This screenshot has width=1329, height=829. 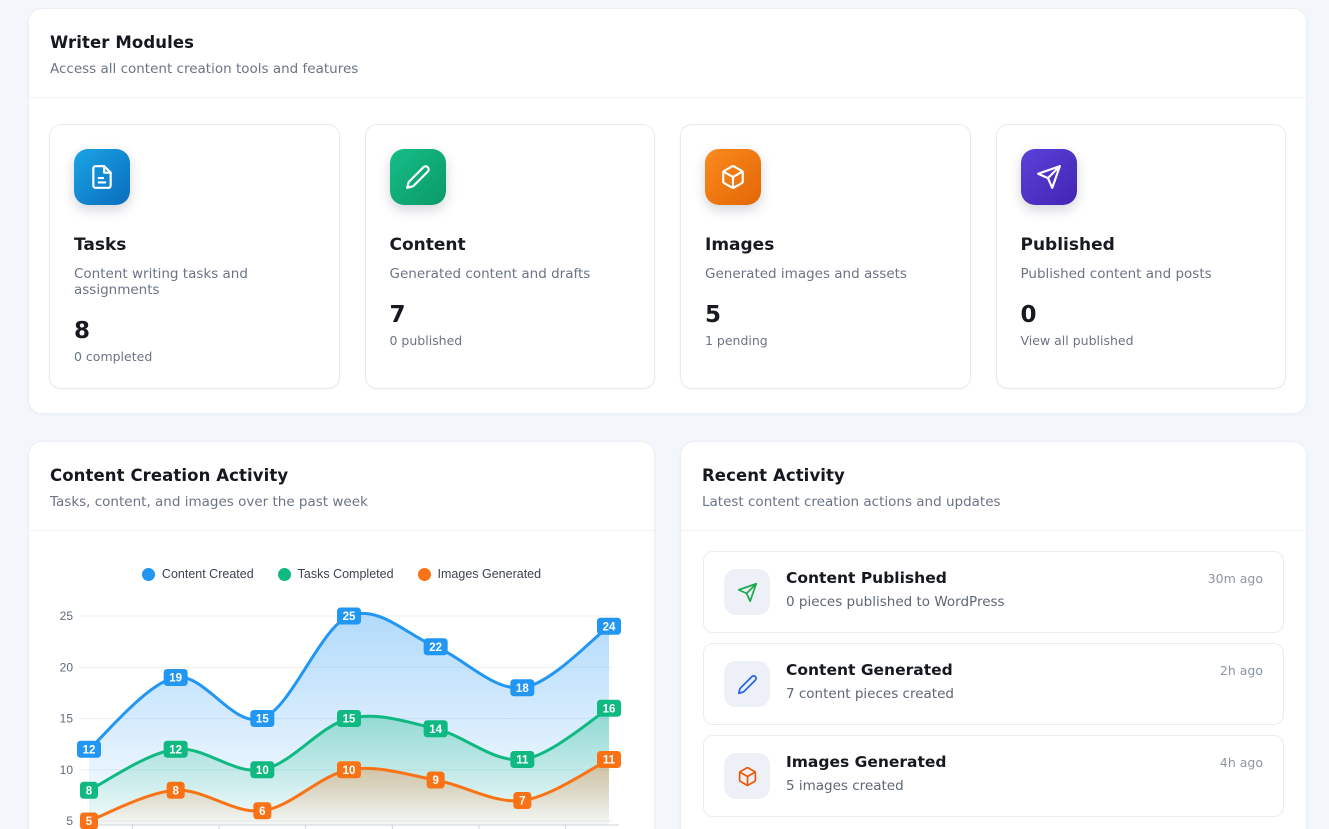 I want to click on svg-text: 14, so click(x=435, y=730).